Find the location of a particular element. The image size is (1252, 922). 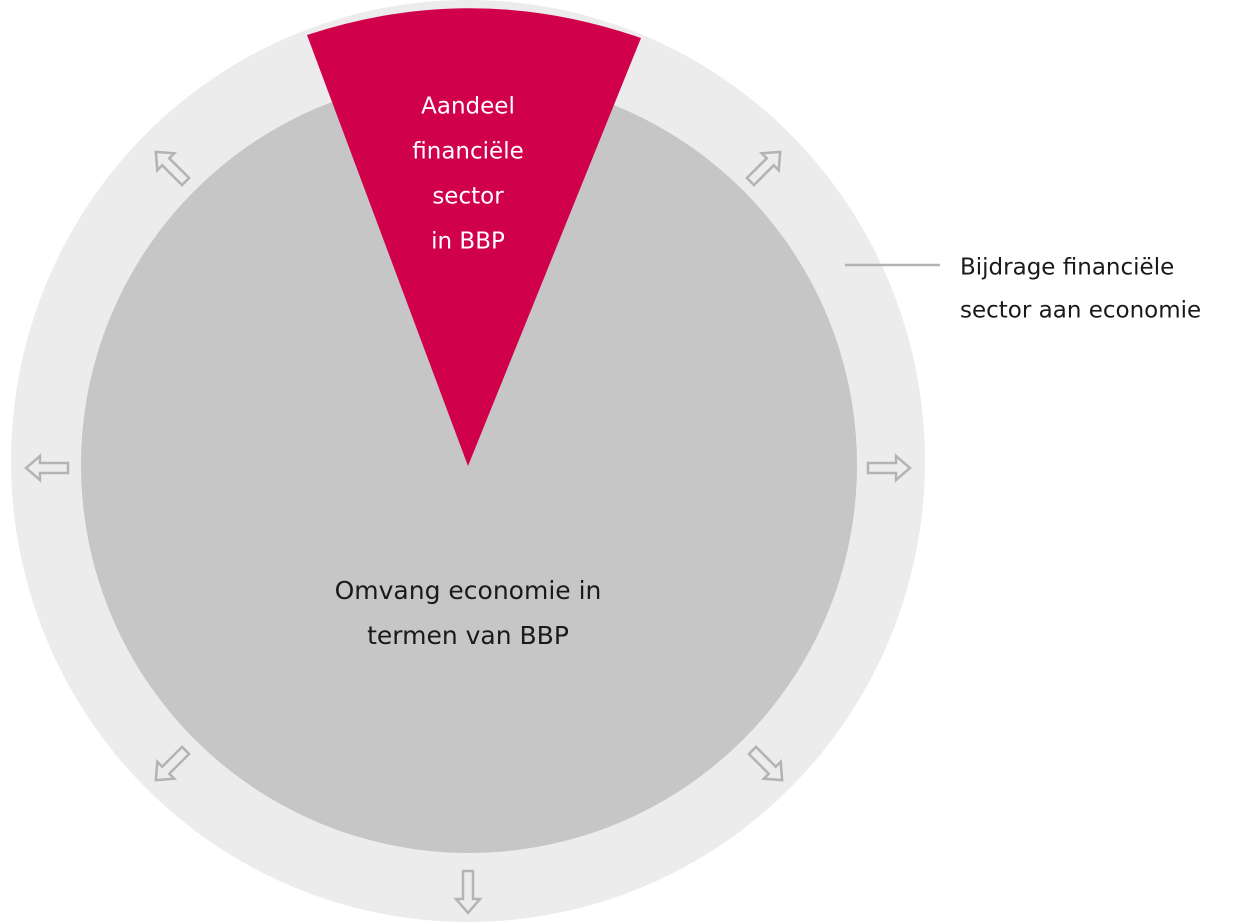

center-label-line: Omvang economie in is located at coordinates (468, 590).